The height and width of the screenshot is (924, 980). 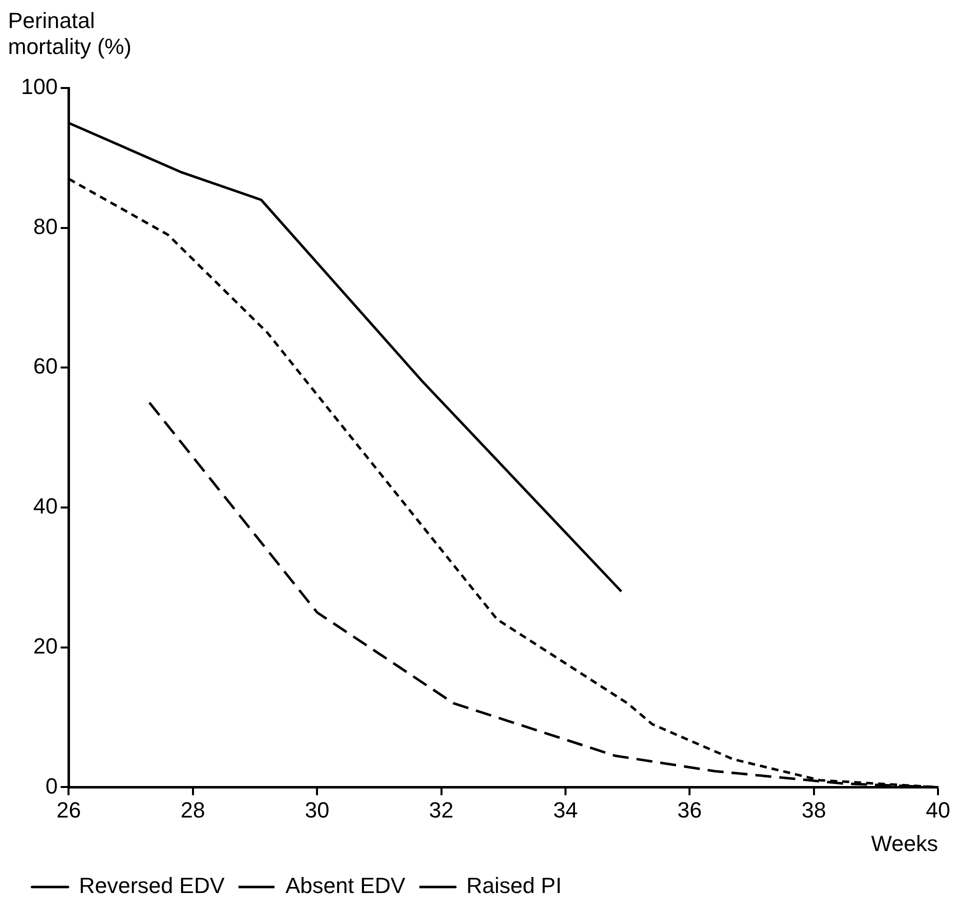 What do you see at coordinates (904, 843) in the screenshot?
I see `x-axis-title: Weeks` at bounding box center [904, 843].